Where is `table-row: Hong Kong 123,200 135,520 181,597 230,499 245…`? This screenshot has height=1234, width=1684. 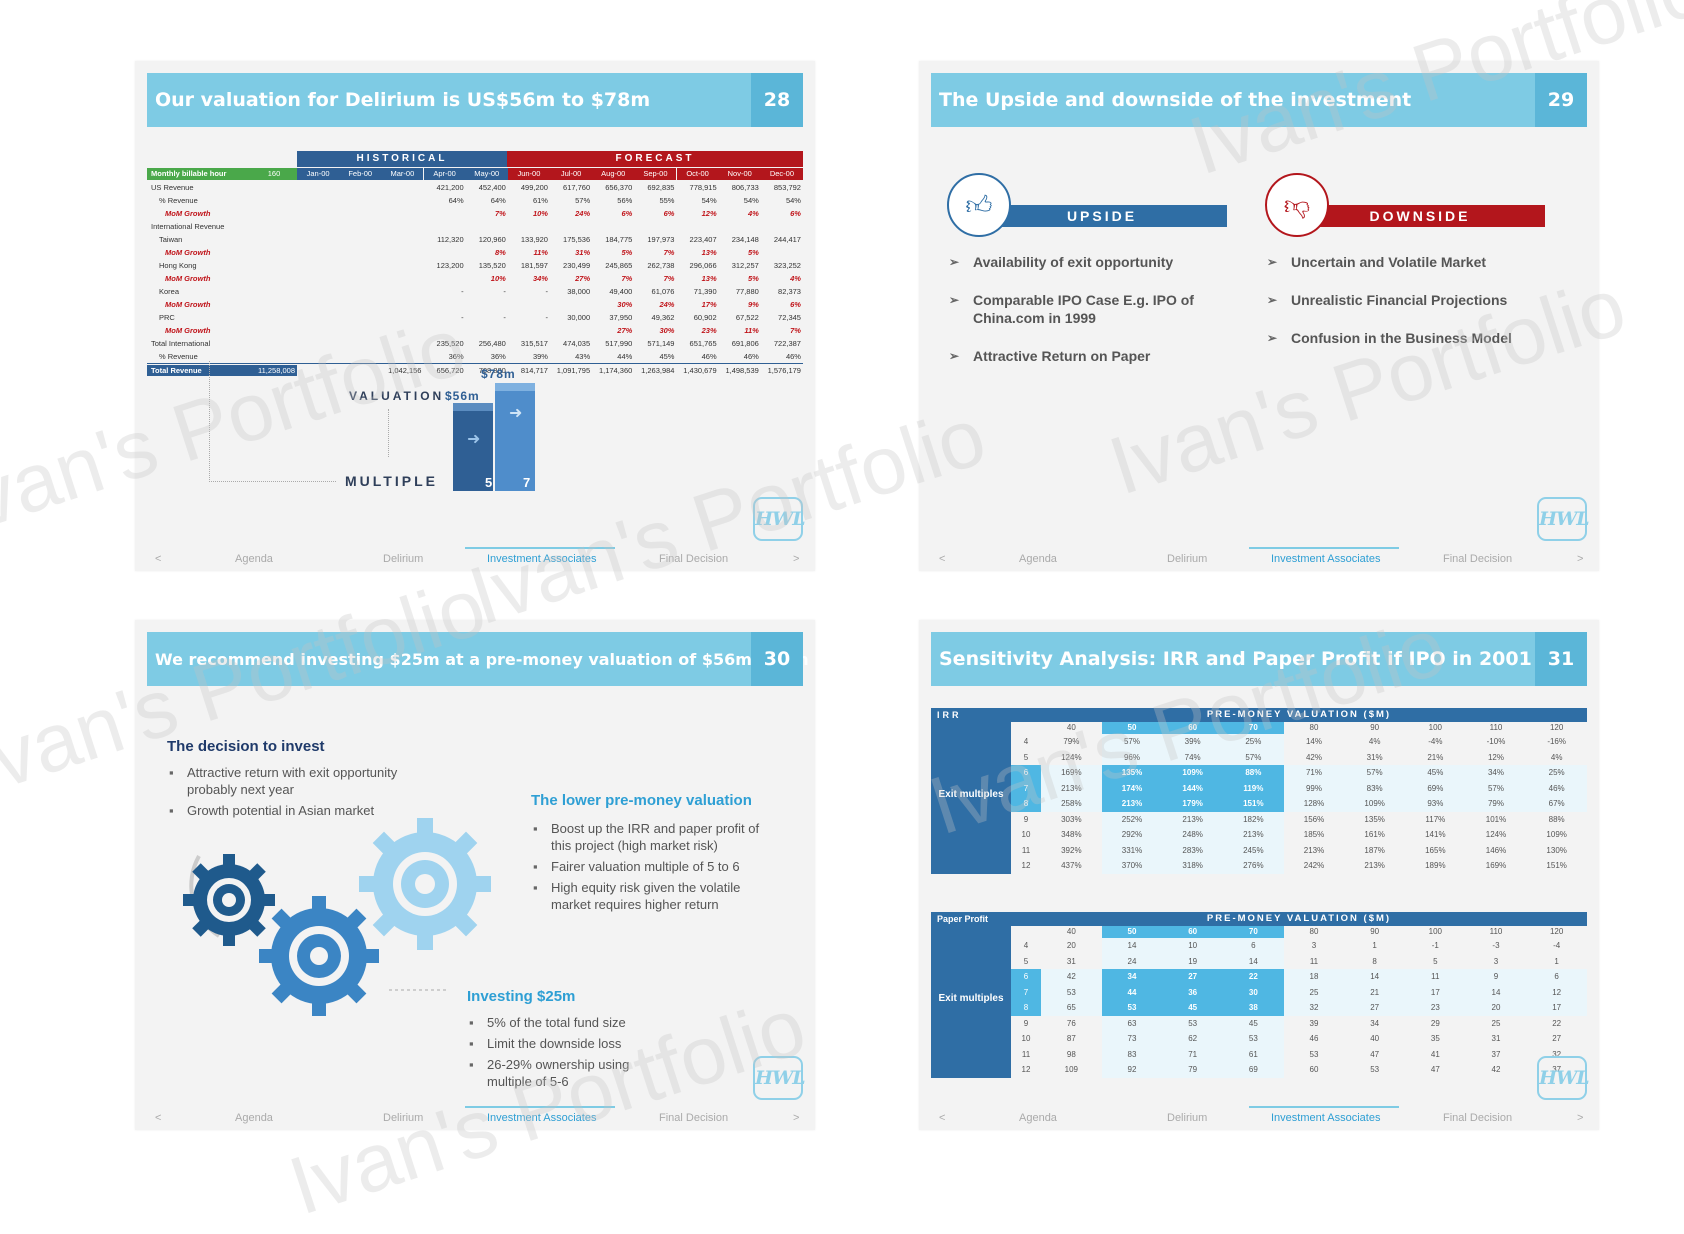
table-row: Hong Kong 123,200 135,520 181,597 230,499 245… is located at coordinates (475, 265).